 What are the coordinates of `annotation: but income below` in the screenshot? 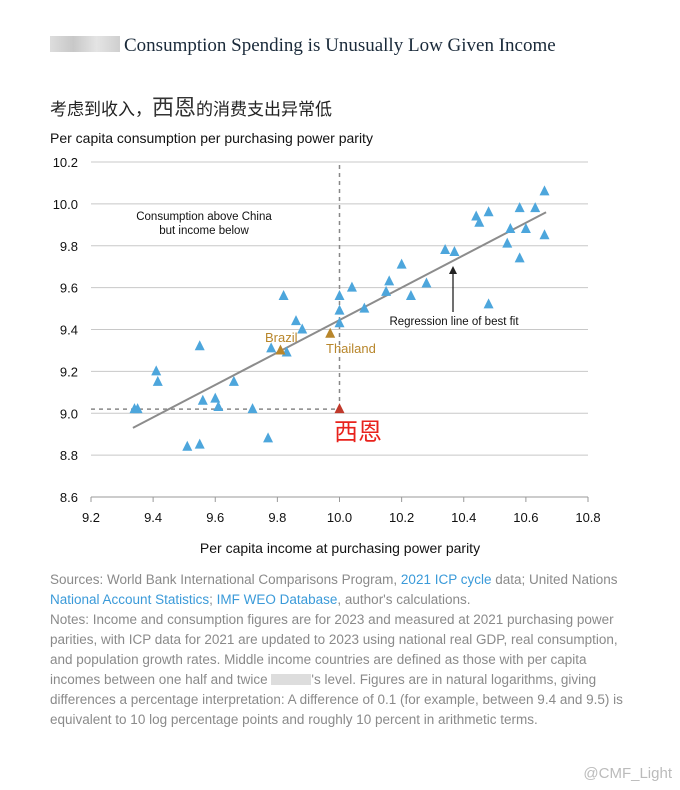 It's located at (204, 231).